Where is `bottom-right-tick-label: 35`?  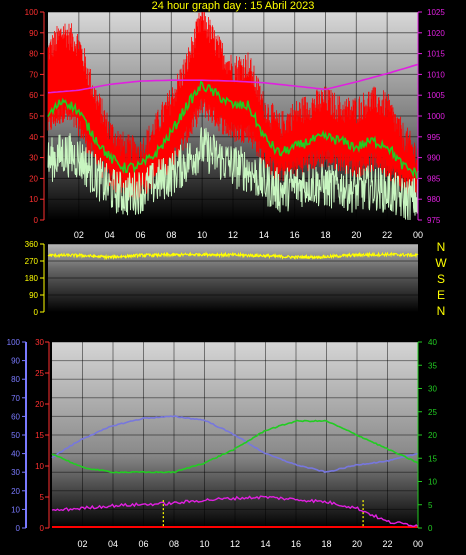
bottom-right-tick-label: 35 is located at coordinates (432, 365).